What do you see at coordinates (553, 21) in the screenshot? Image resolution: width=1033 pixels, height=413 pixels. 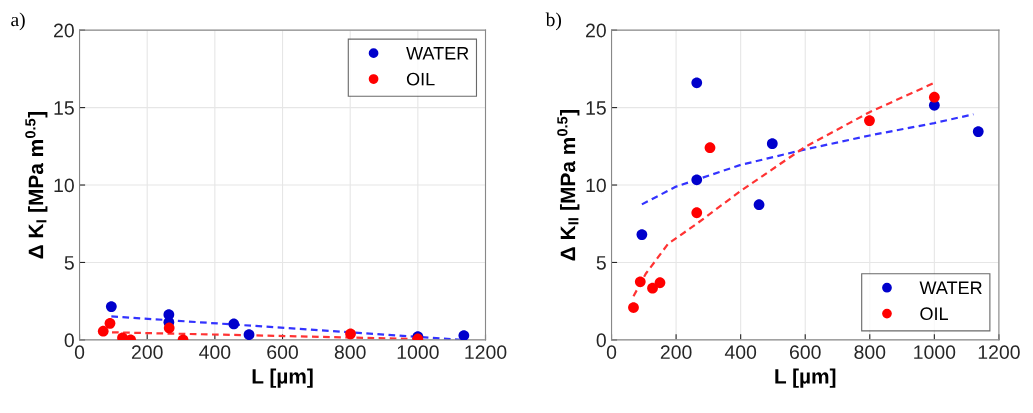 I see `chart-title: b)` at bounding box center [553, 21].